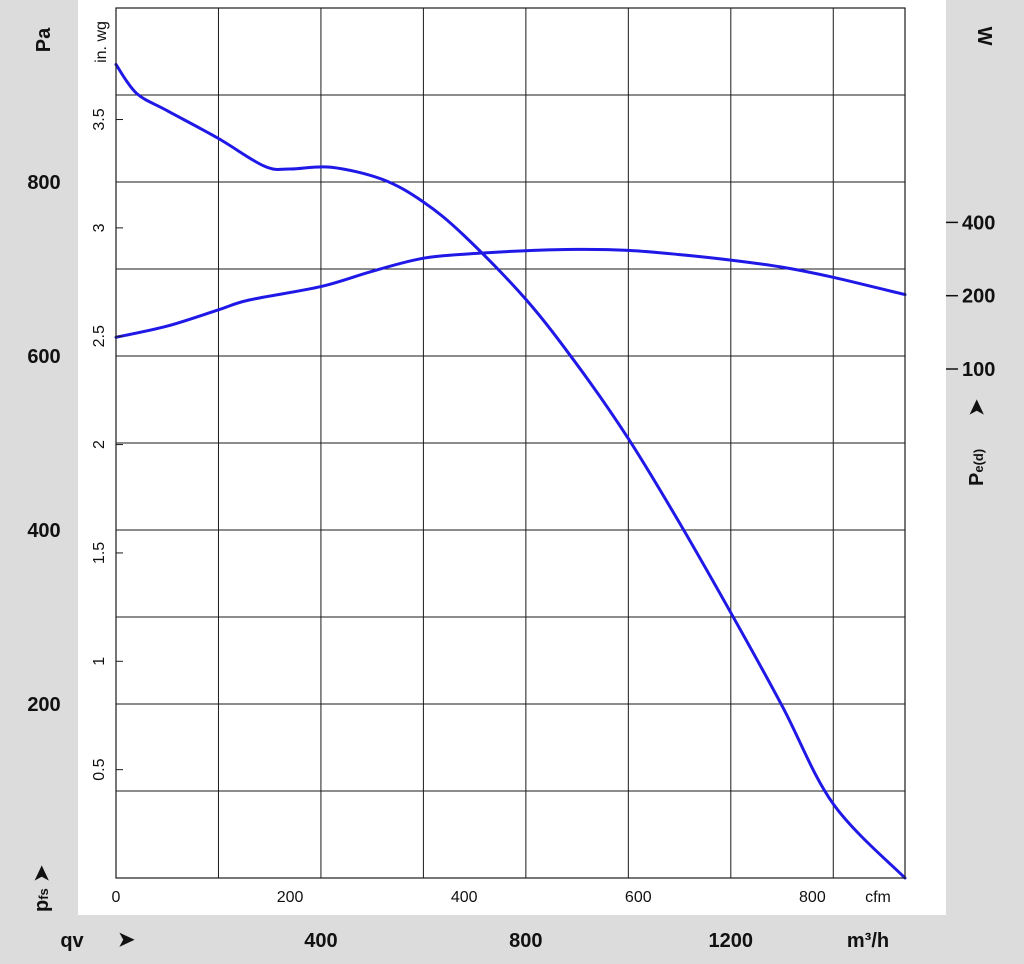 Image resolution: width=1024 pixels, height=964 pixels. What do you see at coordinates (290, 897) in the screenshot?
I see `cfm-tick-label: 200` at bounding box center [290, 897].